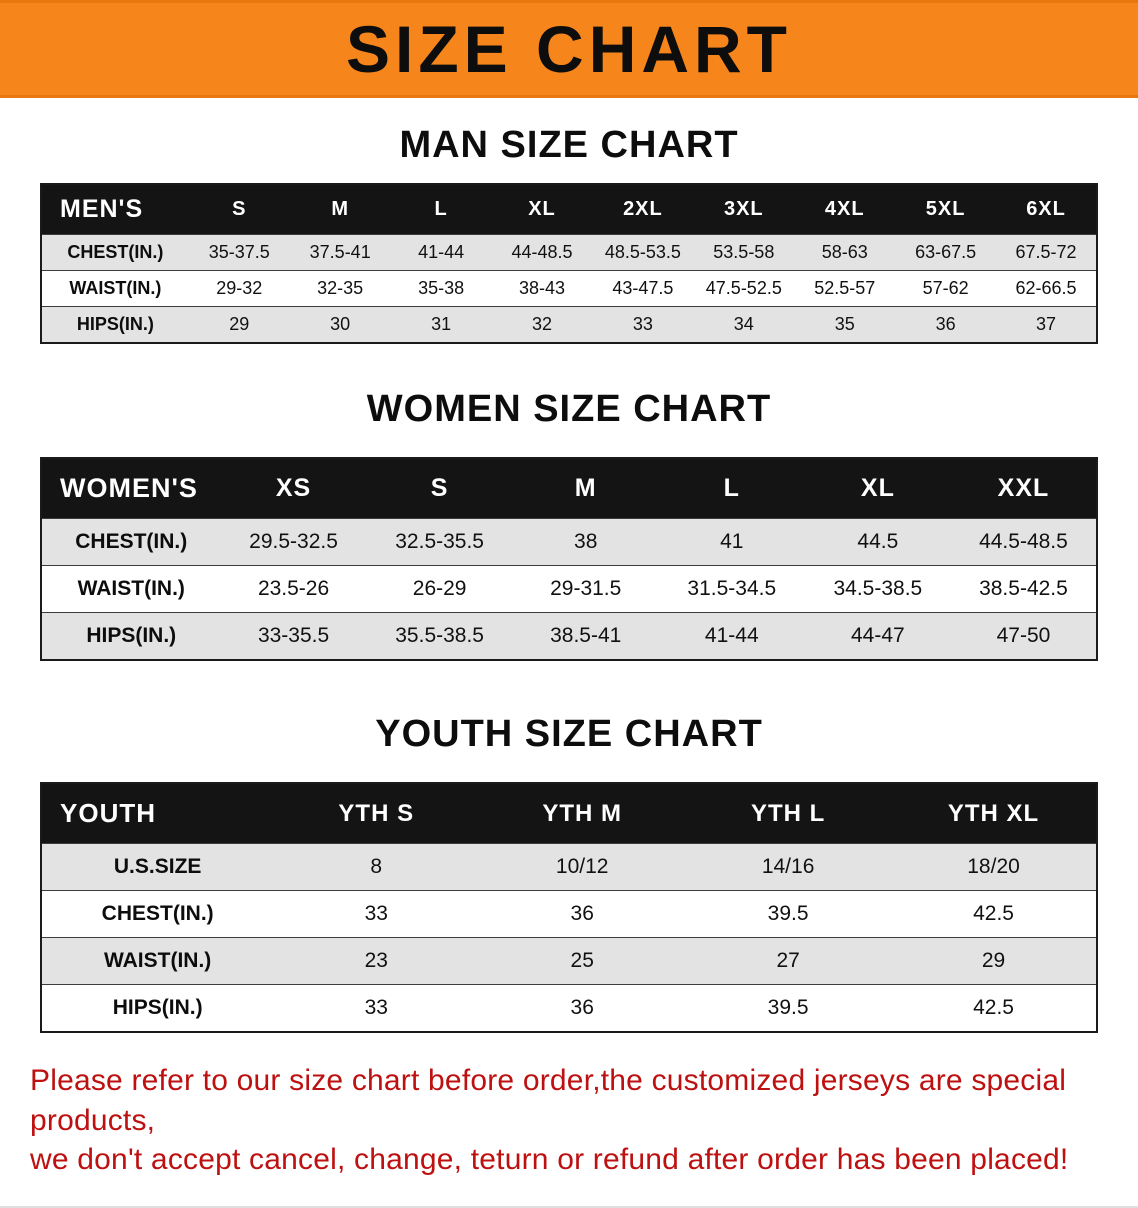 The image size is (1138, 1208). Describe the element at coordinates (788, 813) in the screenshot. I see `size-column-header: YTH L` at that location.